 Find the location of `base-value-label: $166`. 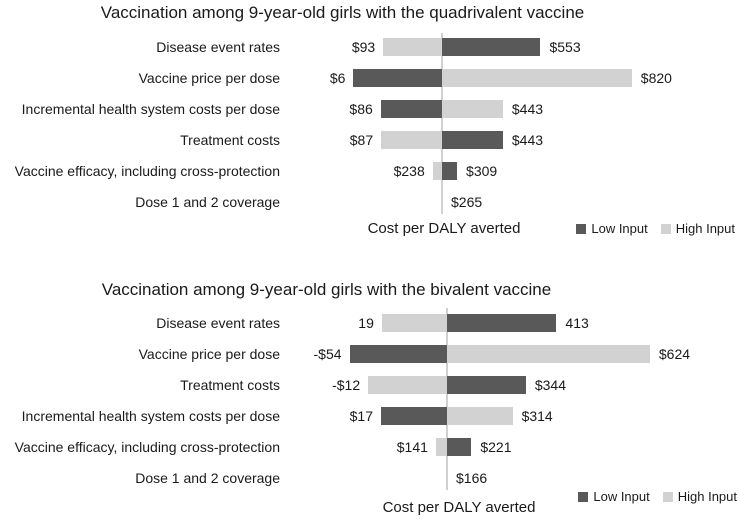

base-value-label: $166 is located at coordinates (472, 478).